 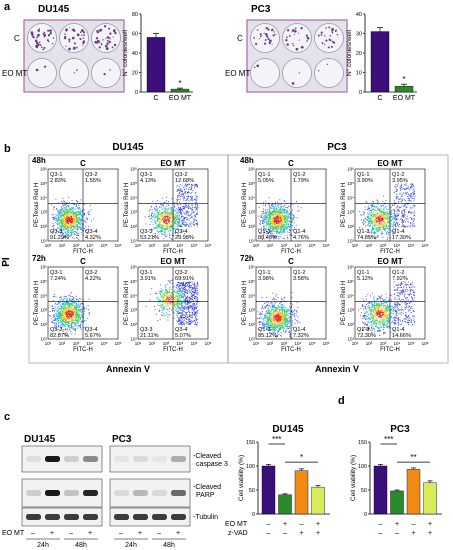 I want to click on dot-x-axis-label: FITC-H, so click(x=173, y=350).